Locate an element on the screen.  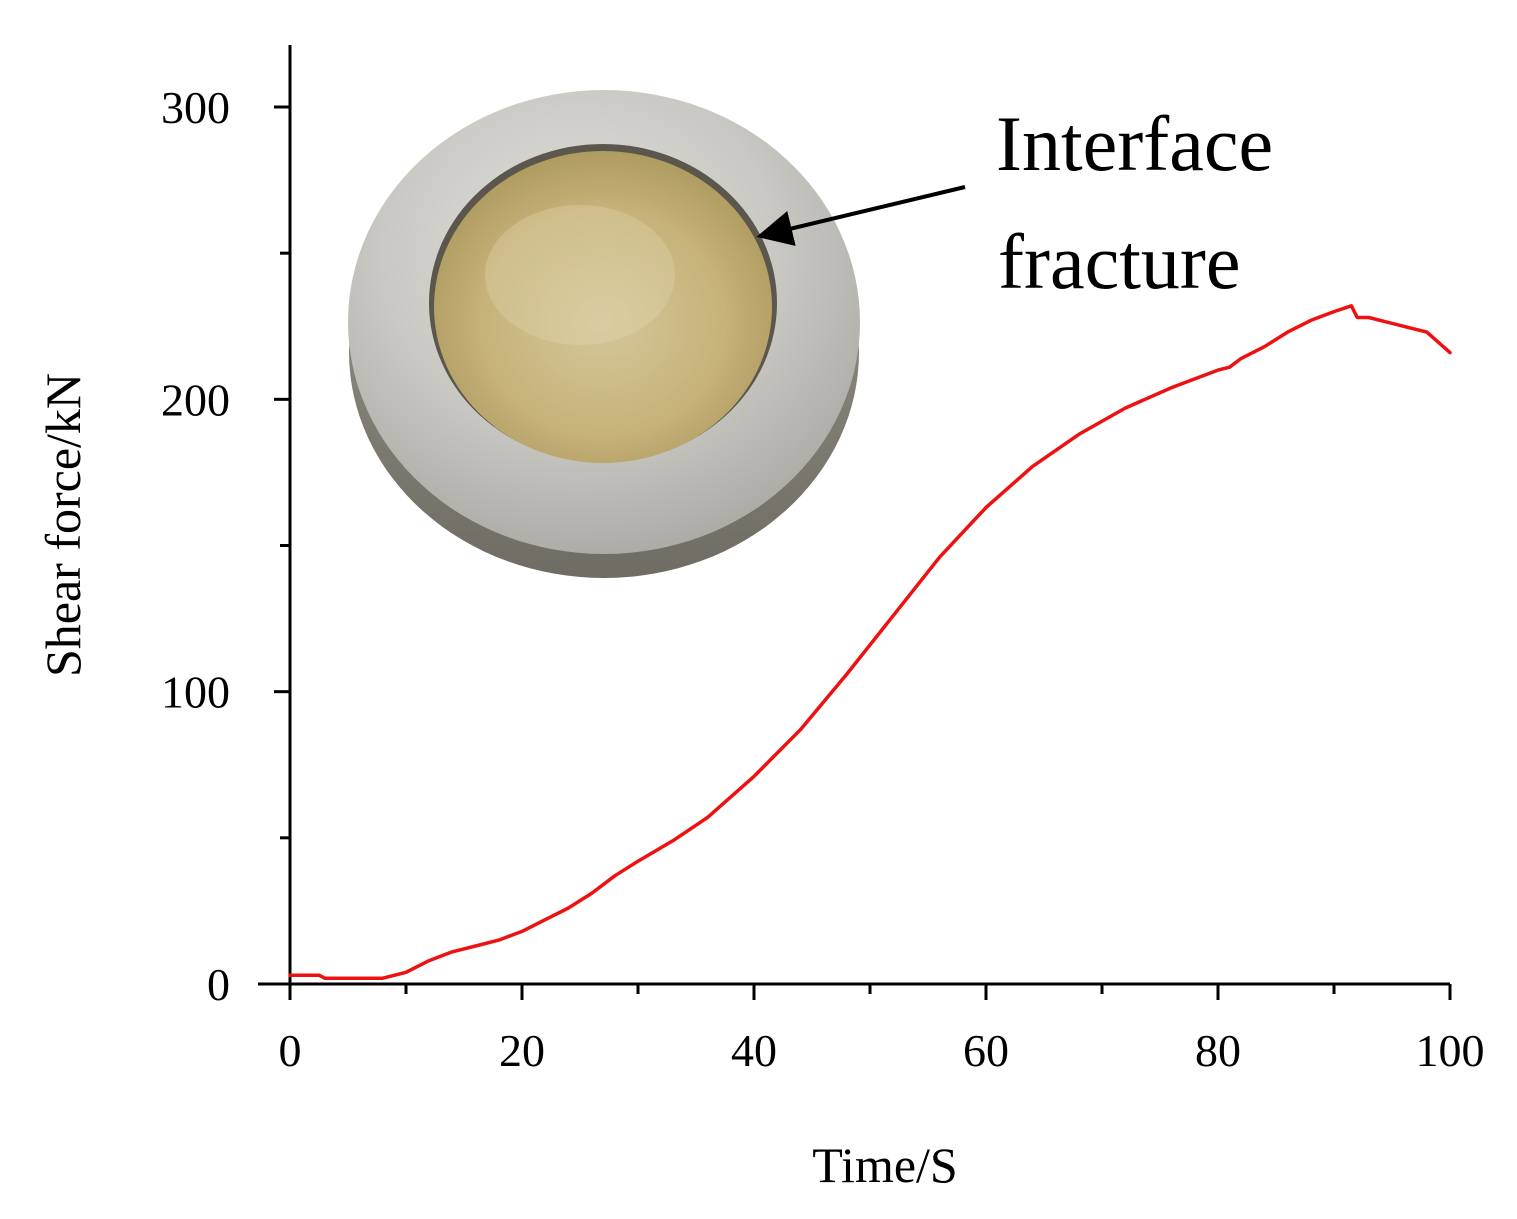
annotation-line-2: fracture is located at coordinates (1119, 261).